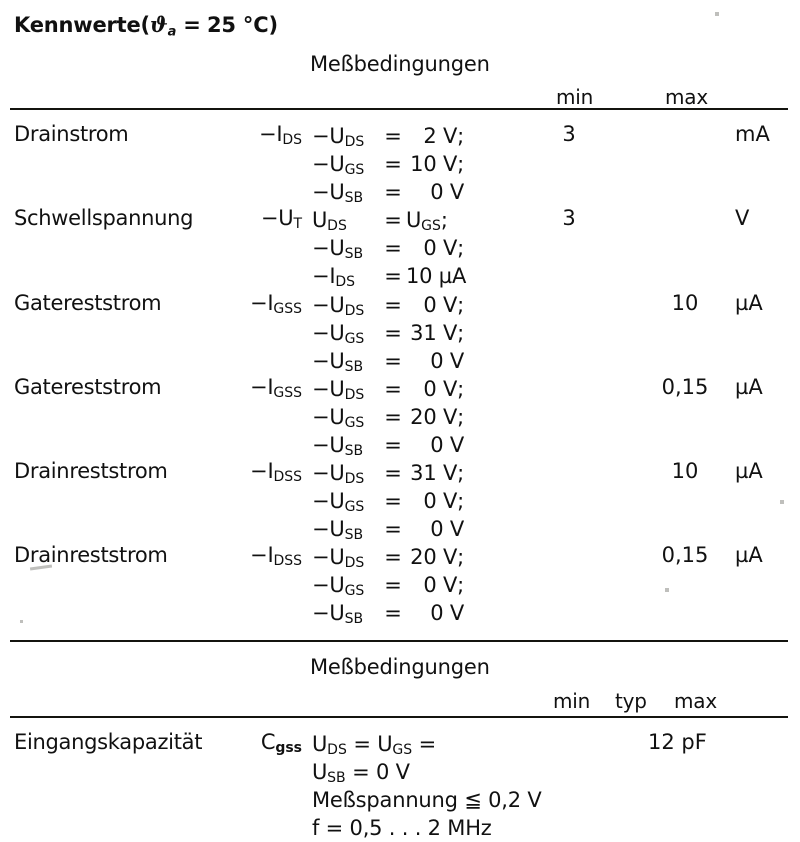 The height and width of the screenshot is (842, 800). What do you see at coordinates (172, 32) in the screenshot?
I see `theta-subscript: a` at bounding box center [172, 32].